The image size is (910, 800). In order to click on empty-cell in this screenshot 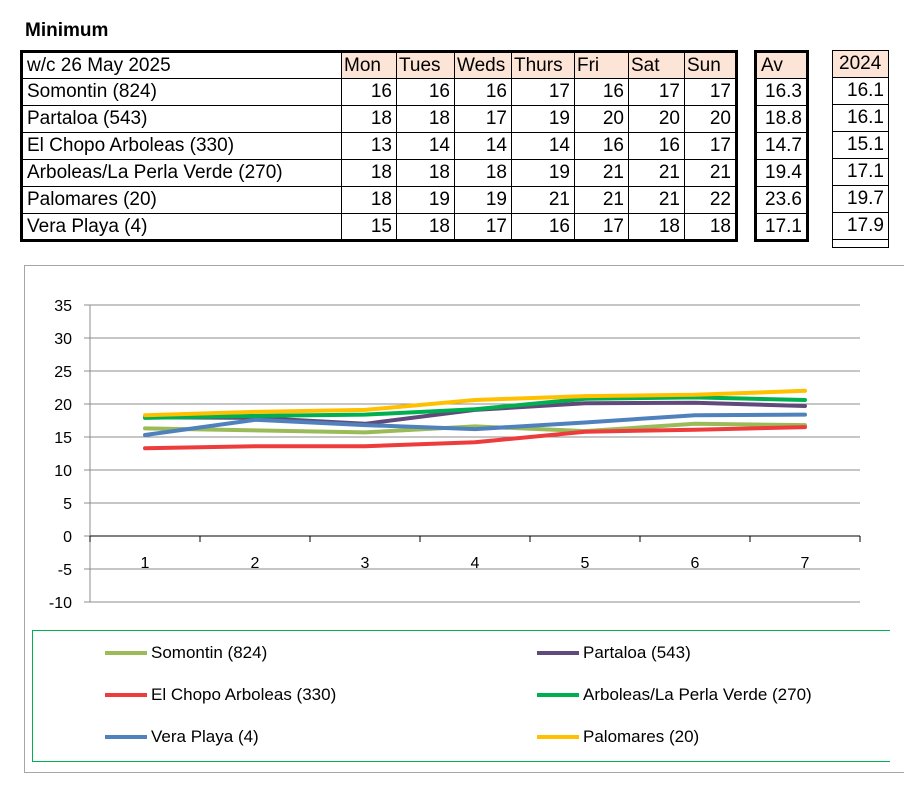, I will do `click(860, 243)`.